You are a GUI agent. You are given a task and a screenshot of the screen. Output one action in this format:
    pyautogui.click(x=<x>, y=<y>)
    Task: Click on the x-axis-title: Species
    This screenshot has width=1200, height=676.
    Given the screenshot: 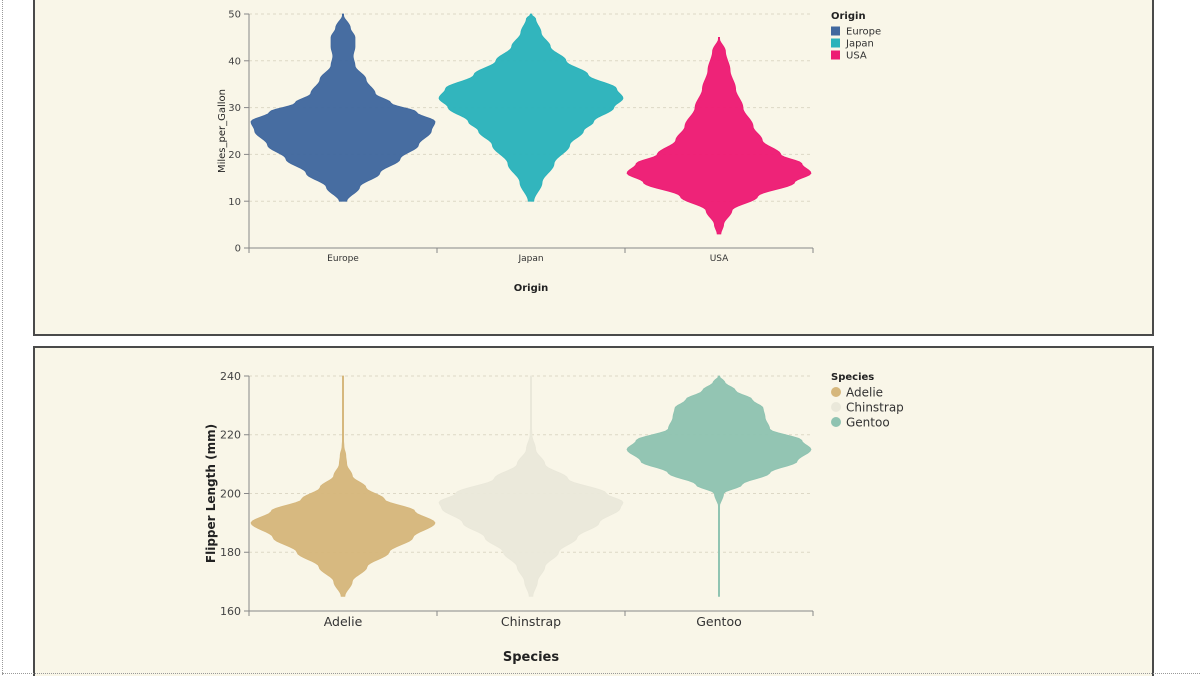 What is the action you would take?
    pyautogui.click(x=531, y=657)
    